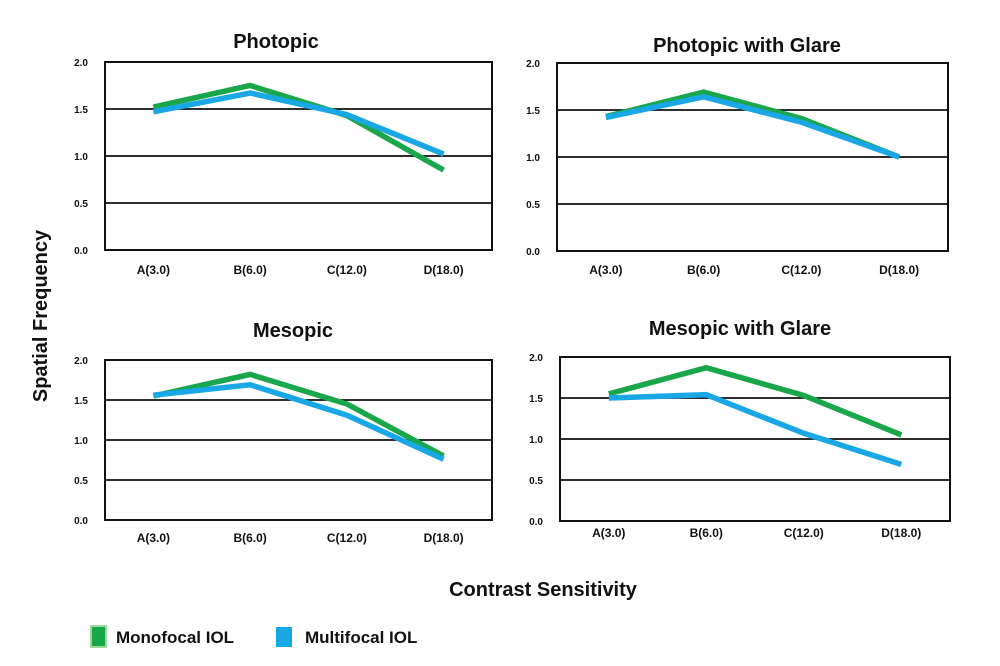  Describe the element at coordinates (361, 637) in the screenshot. I see `legend-label-multifocal: Multifocal IOL` at that location.